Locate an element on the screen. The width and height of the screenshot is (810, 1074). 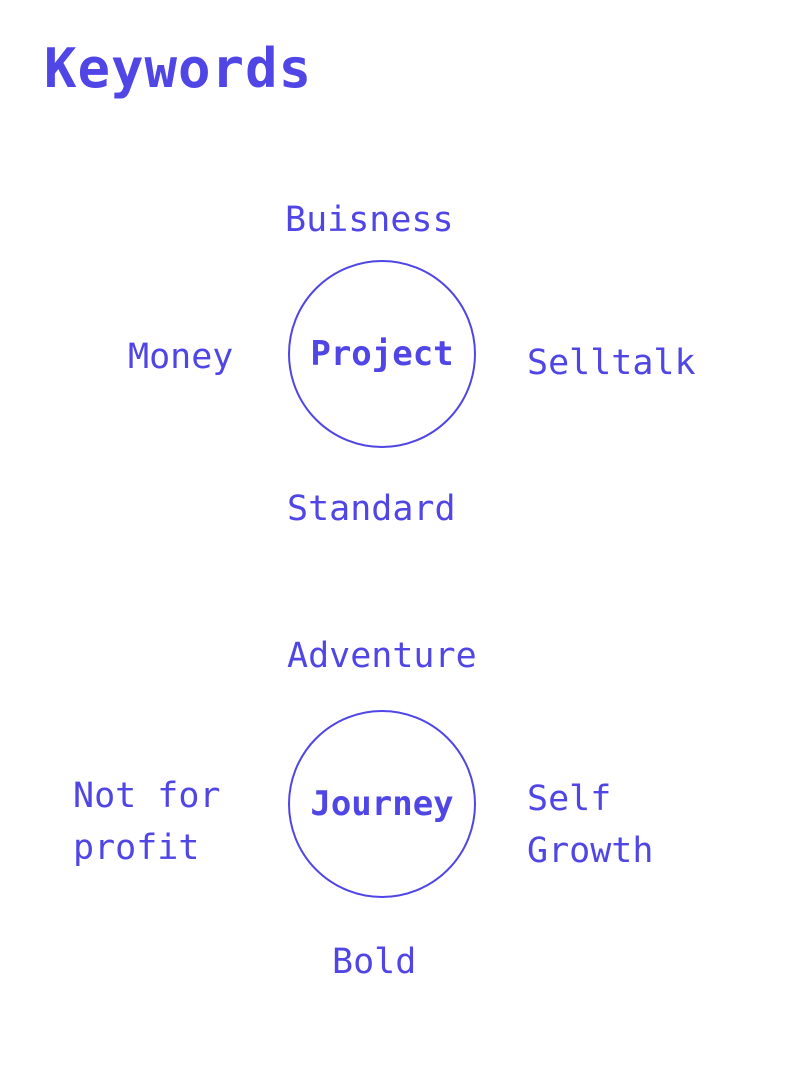
keyword-circle: Project is located at coordinates (382, 354).